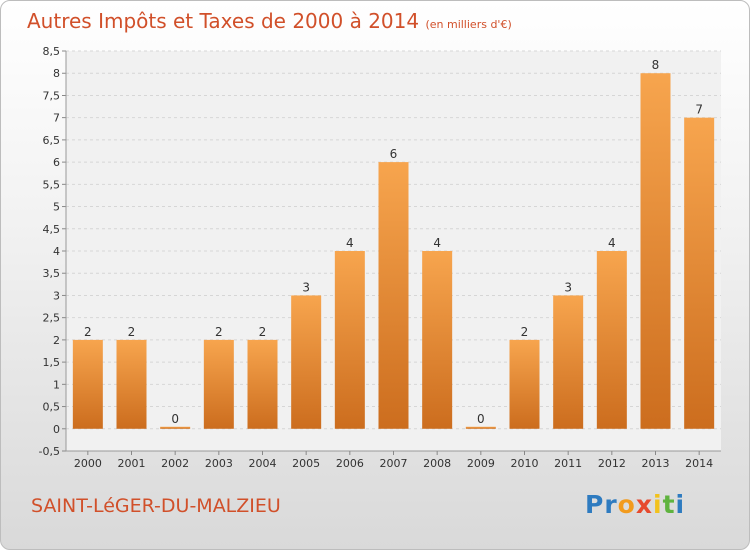 This screenshot has height=550, width=750. What do you see at coordinates (52, 407) in the screenshot?
I see `y-tick-label: 0,5` at bounding box center [52, 407].